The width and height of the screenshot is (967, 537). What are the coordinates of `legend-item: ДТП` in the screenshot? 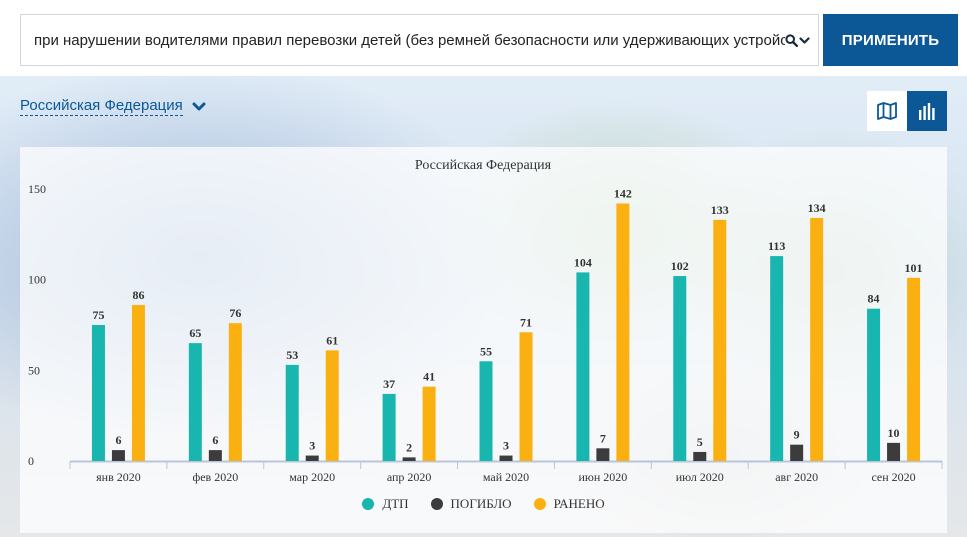 It's located at (385, 504).